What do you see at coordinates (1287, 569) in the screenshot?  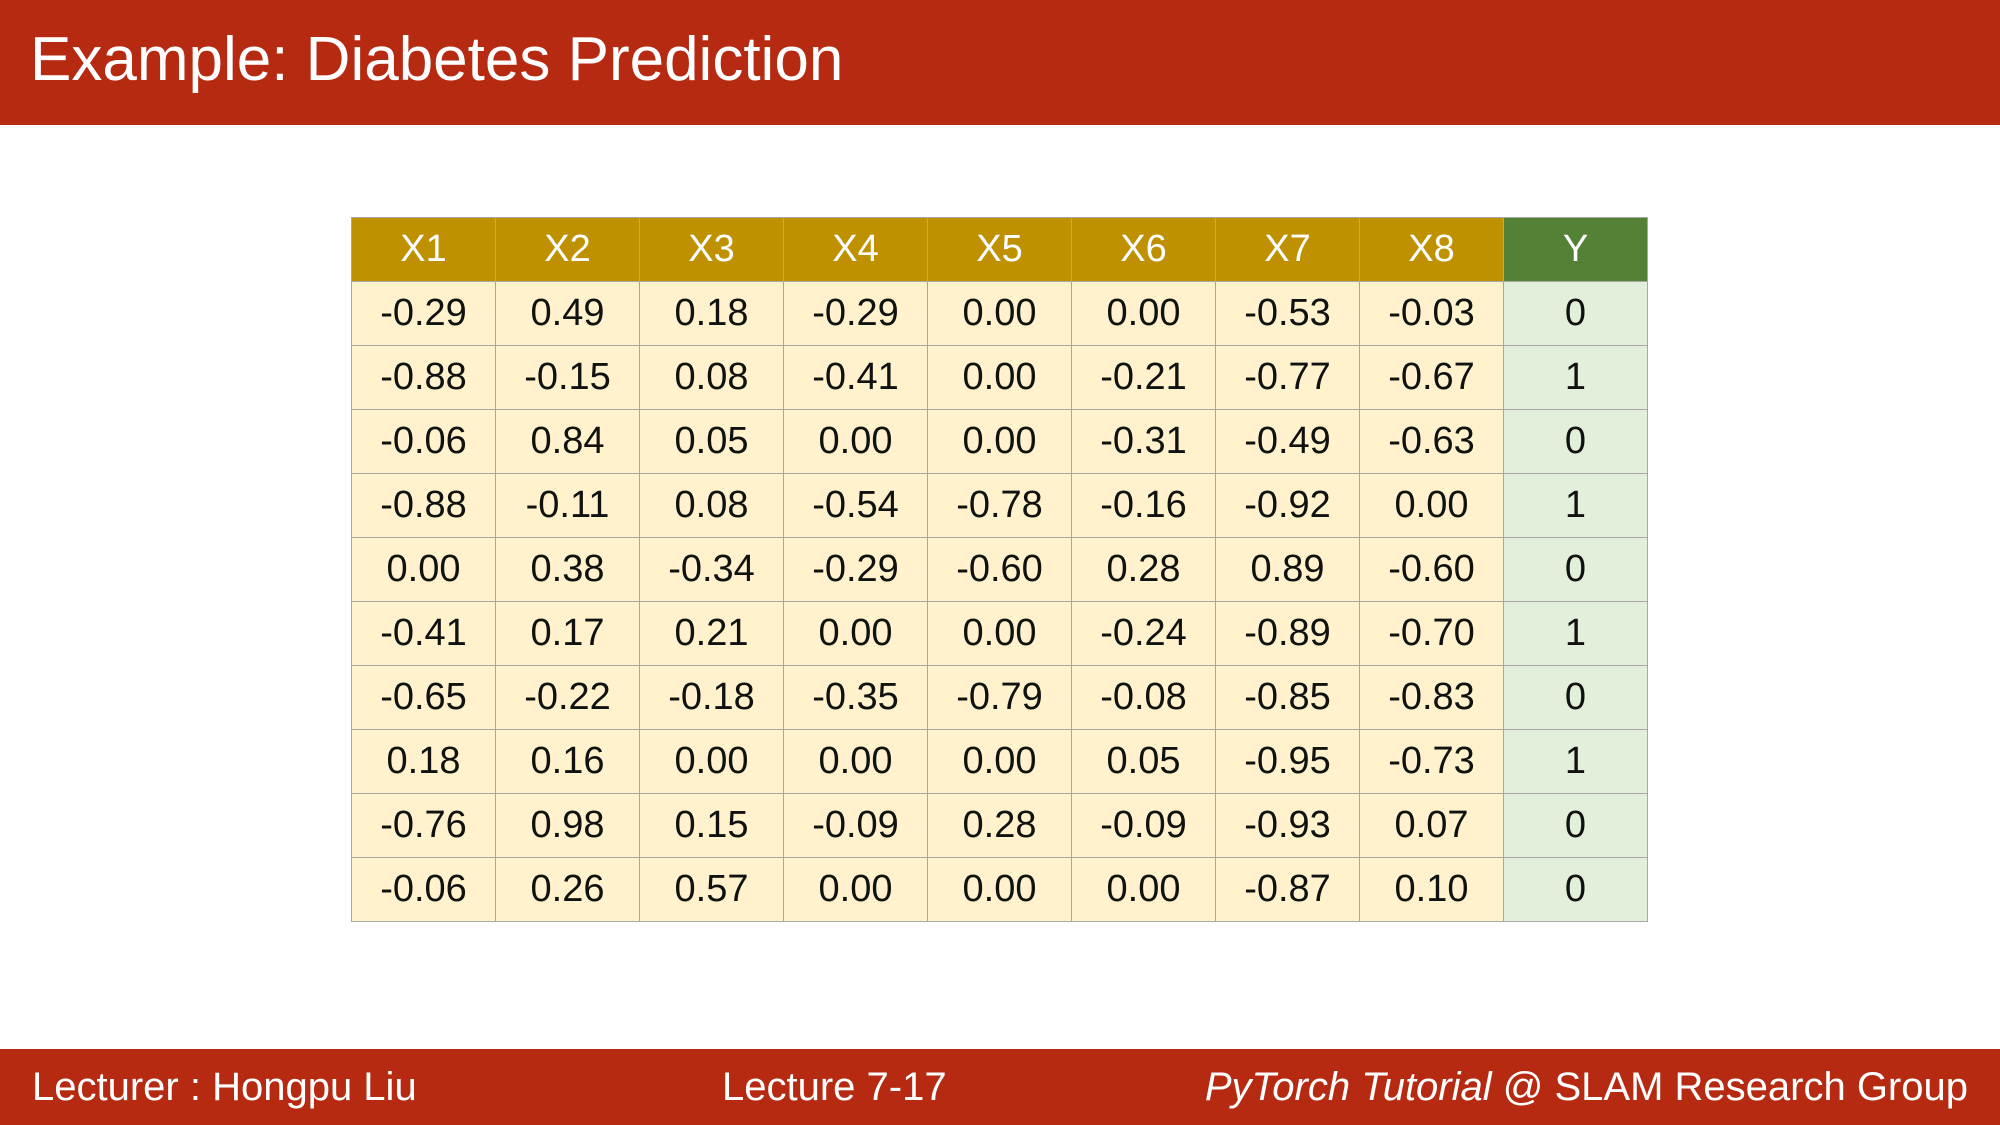 I see `feature-cell-x7: 0.89` at bounding box center [1287, 569].